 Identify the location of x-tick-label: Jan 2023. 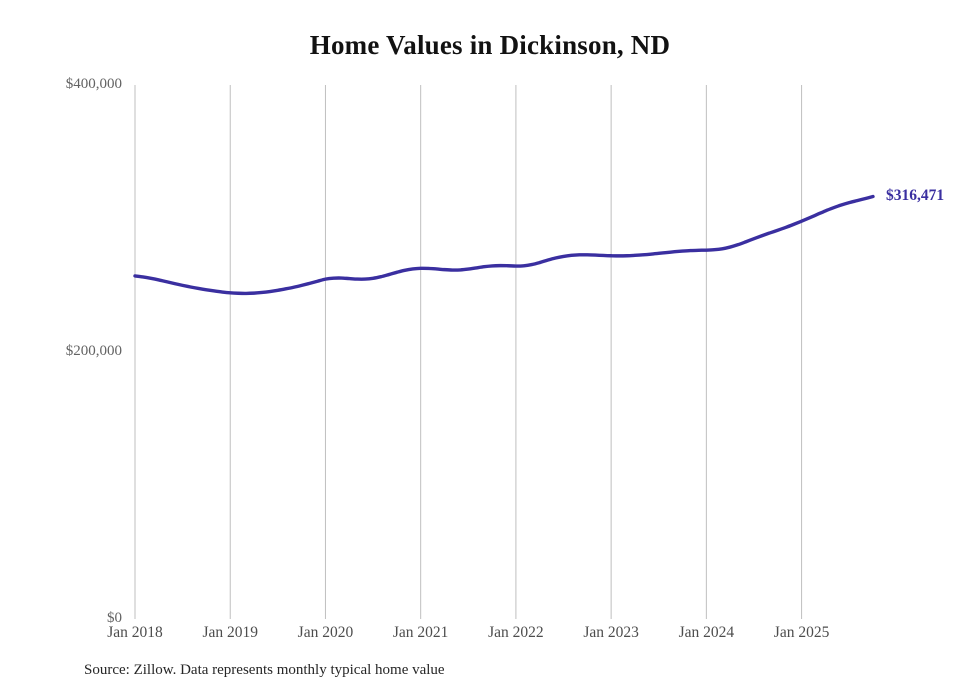
(611, 632).